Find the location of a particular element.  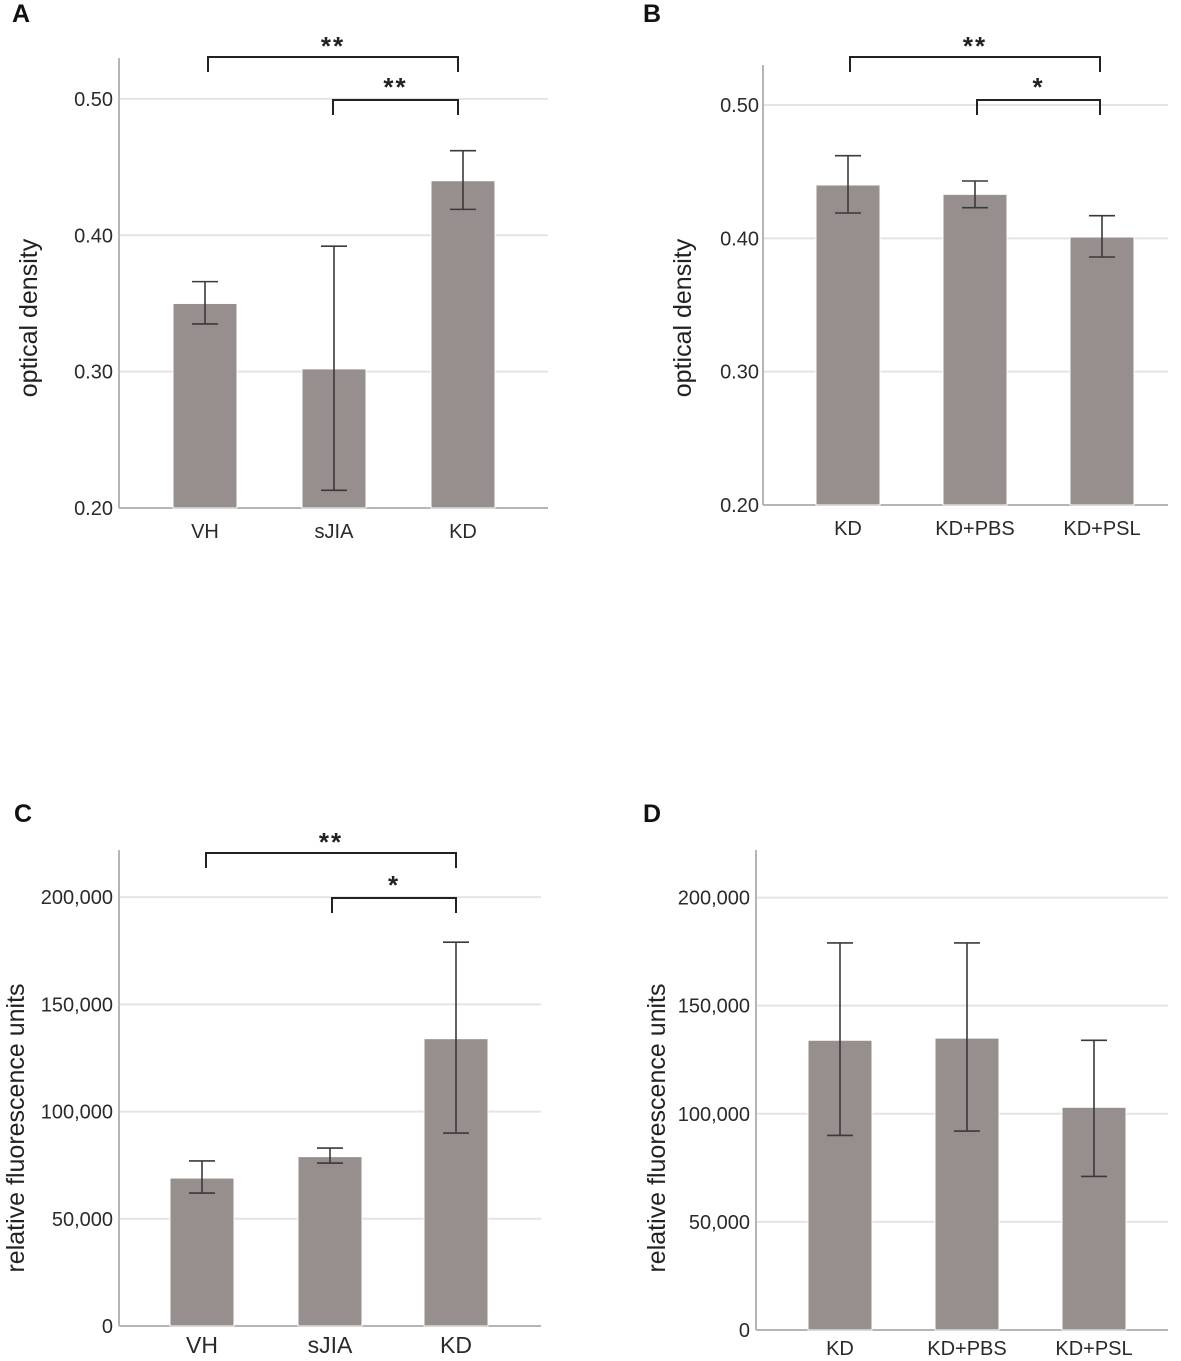

bar-sjia is located at coordinates (330, 1241).